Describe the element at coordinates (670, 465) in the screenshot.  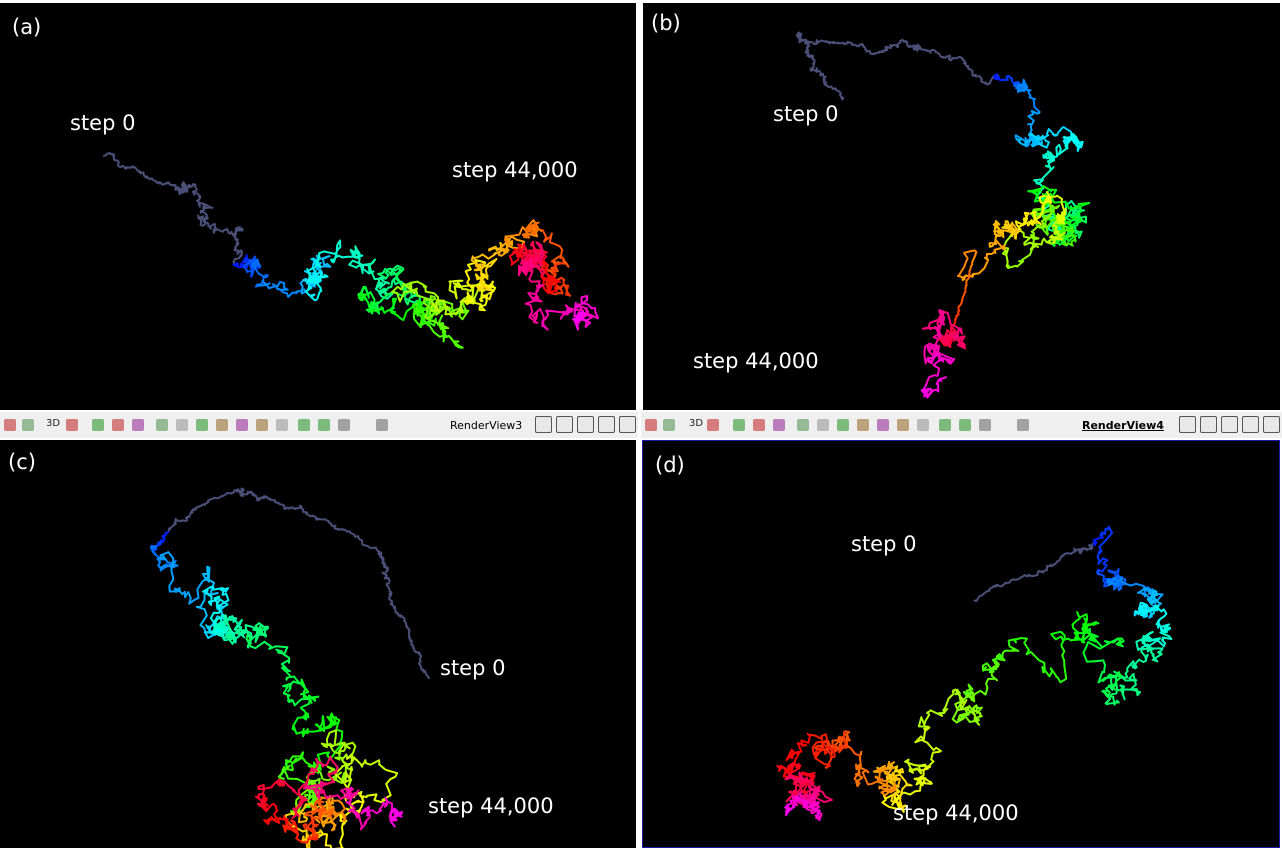
I see `panel-label: (d)` at that location.